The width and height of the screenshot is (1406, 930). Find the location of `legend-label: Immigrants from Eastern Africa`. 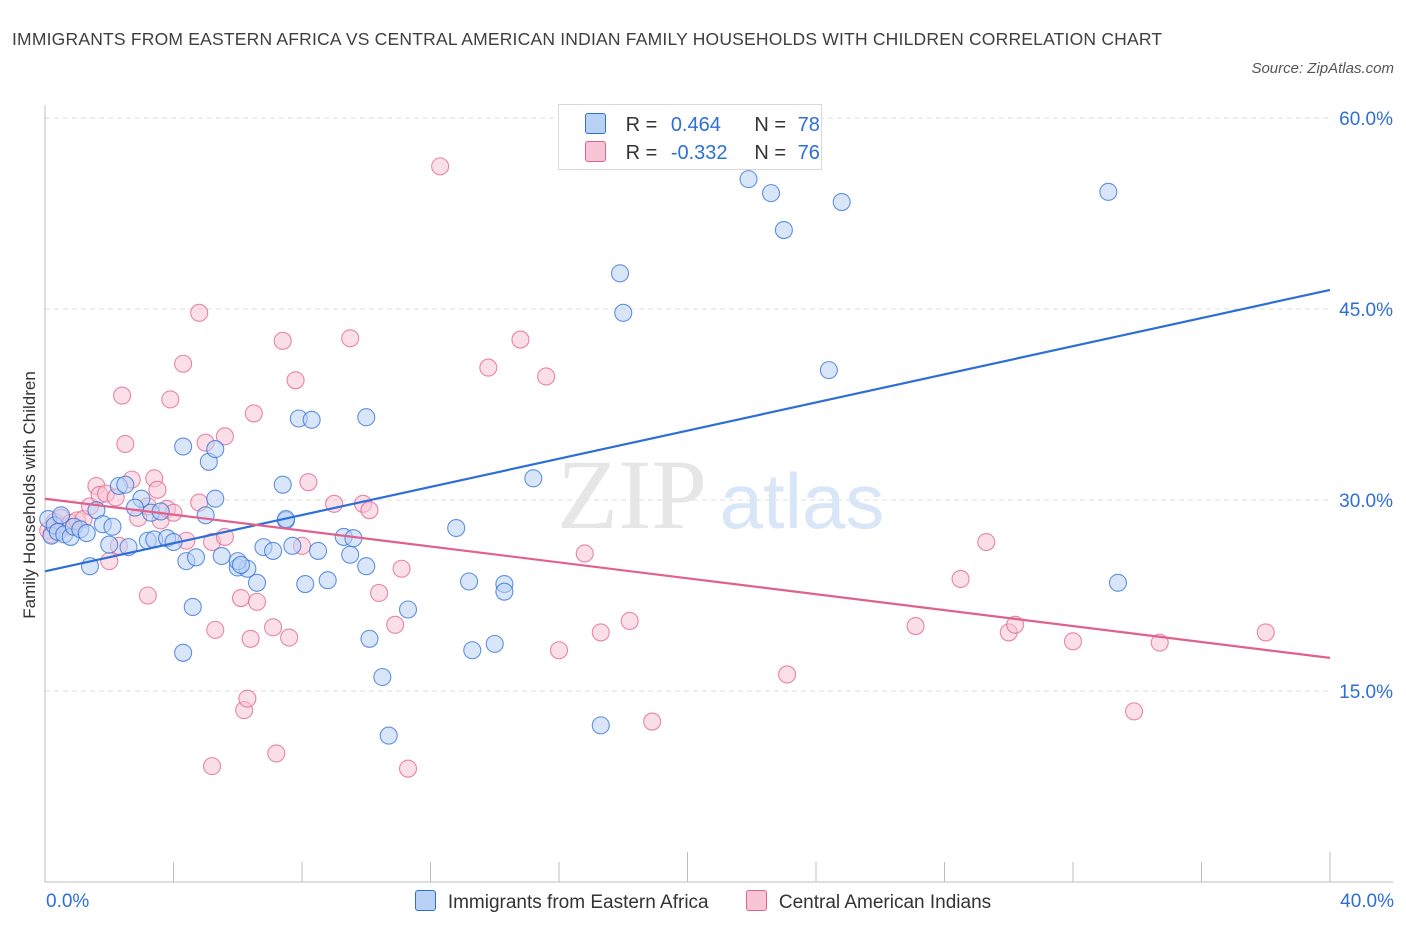

legend-label: Immigrants from Eastern Africa is located at coordinates (578, 902).